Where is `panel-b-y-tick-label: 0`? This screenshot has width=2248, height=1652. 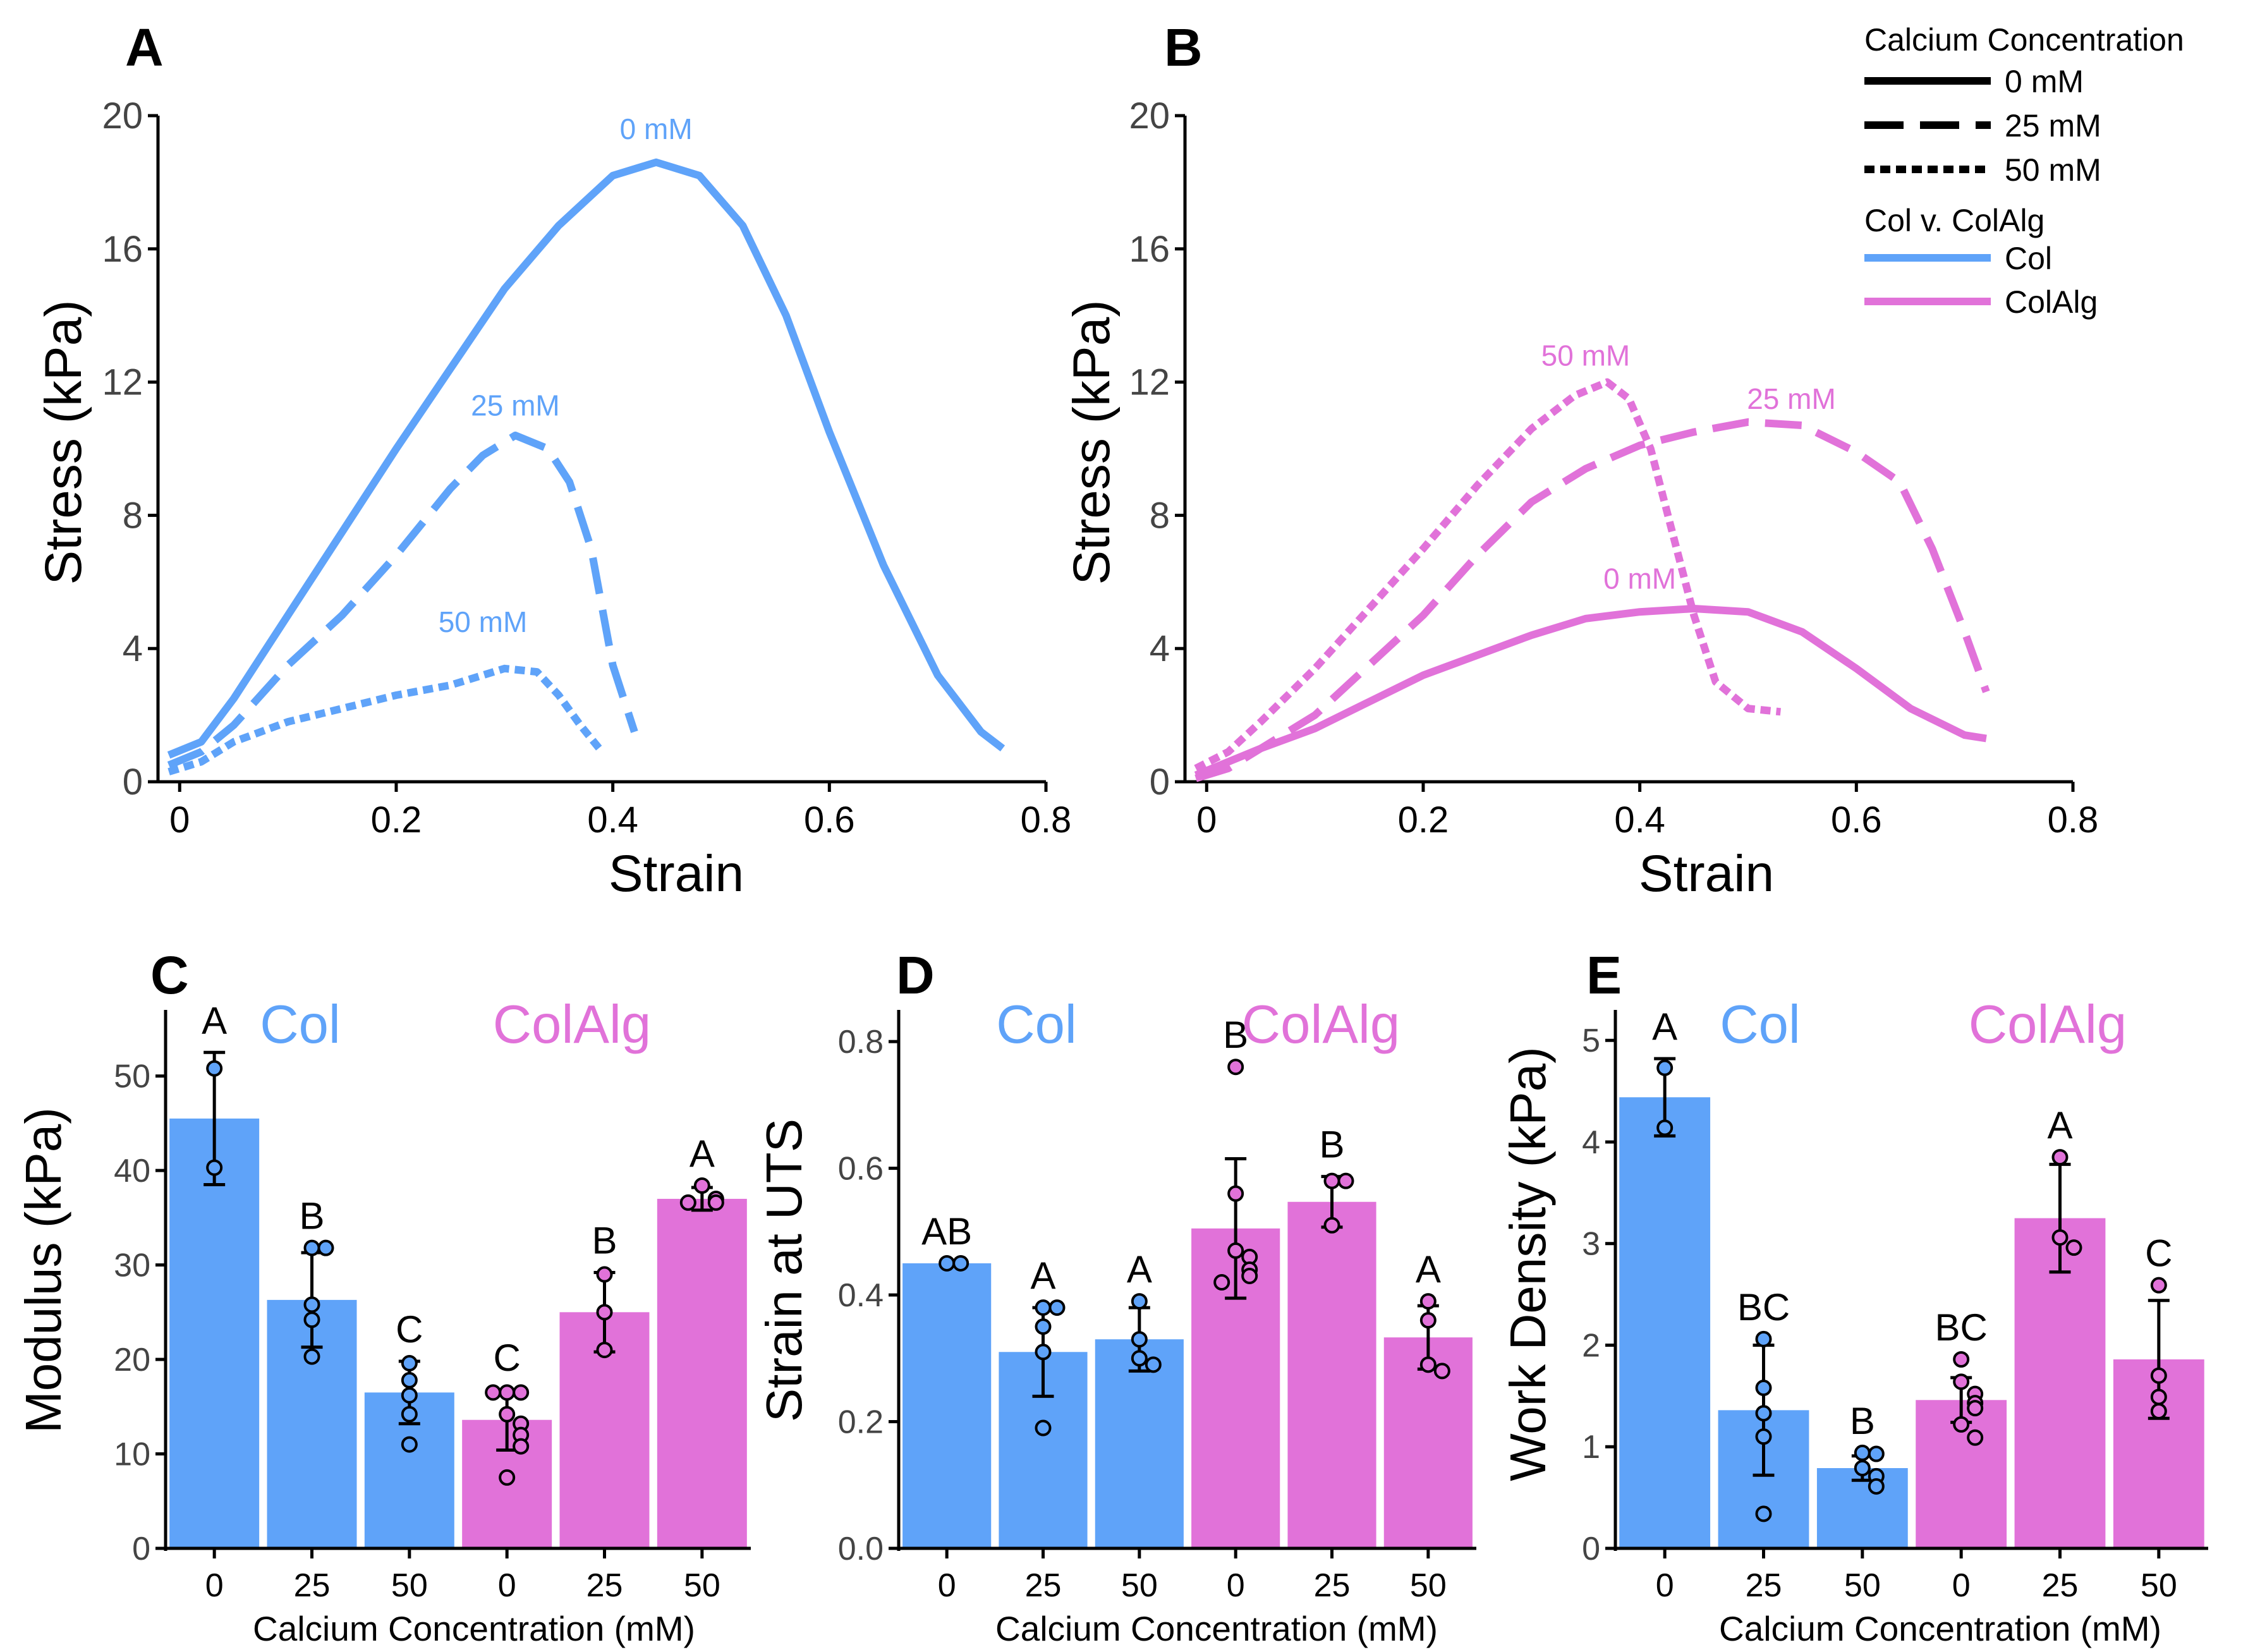 panel-b-y-tick-label: 0 is located at coordinates (1160, 782).